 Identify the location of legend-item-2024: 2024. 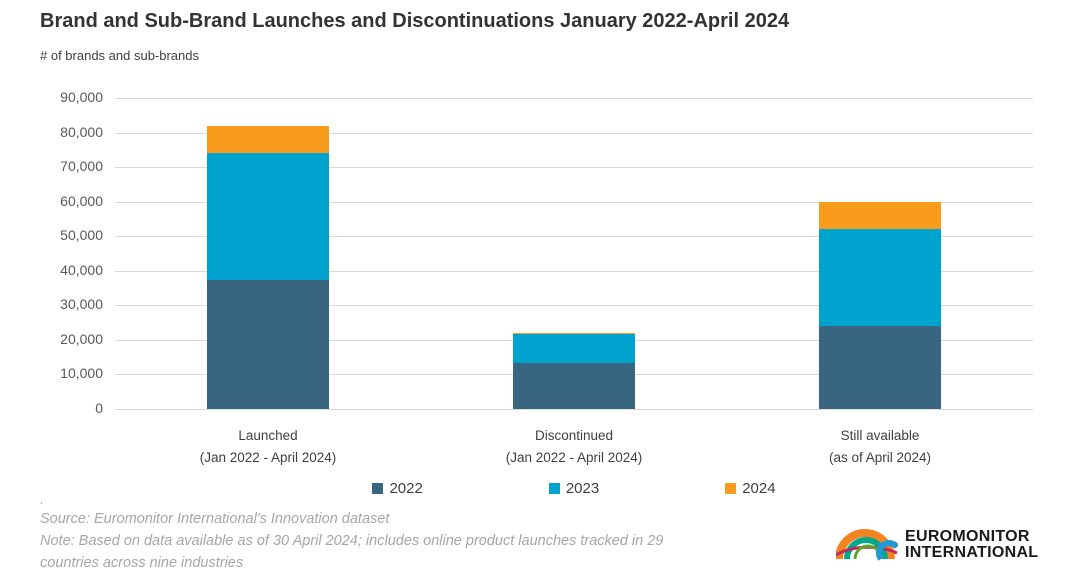
(750, 488).